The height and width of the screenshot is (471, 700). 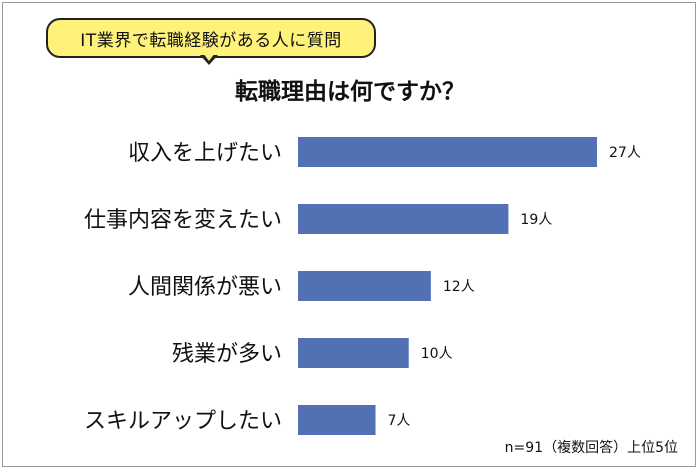 I want to click on data-label: 12人, so click(x=459, y=287).